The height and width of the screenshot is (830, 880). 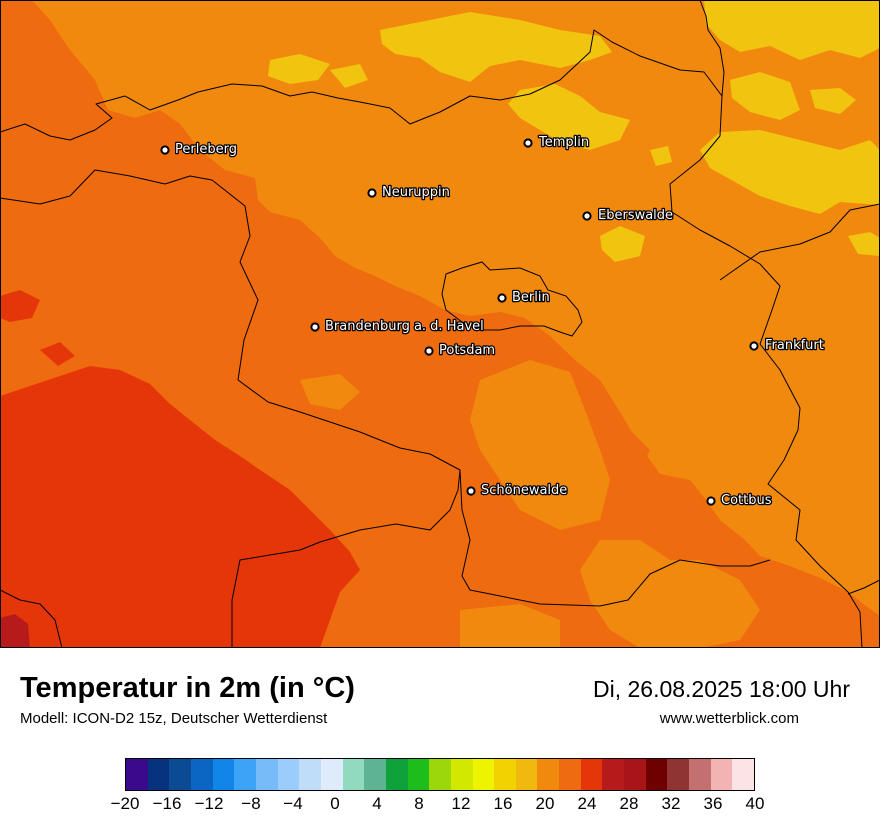 I want to click on color-scale-tick-label: 0, so click(x=335, y=803).